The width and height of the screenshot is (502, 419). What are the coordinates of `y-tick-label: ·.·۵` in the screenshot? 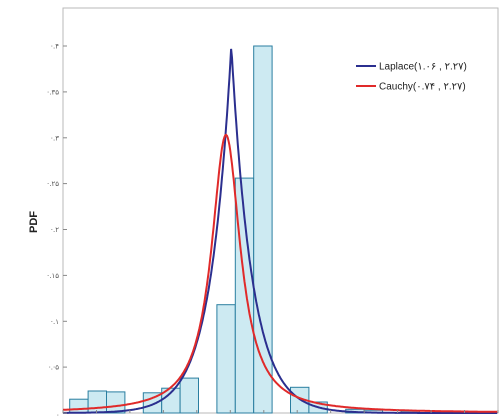 It's located at (54, 368).